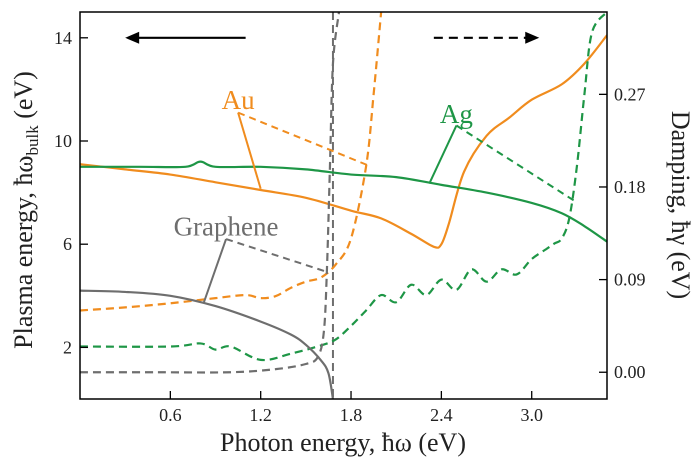  What do you see at coordinates (23, 98) in the screenshot?
I see `y-axis-left-title-unit: (eV)` at bounding box center [23, 98].